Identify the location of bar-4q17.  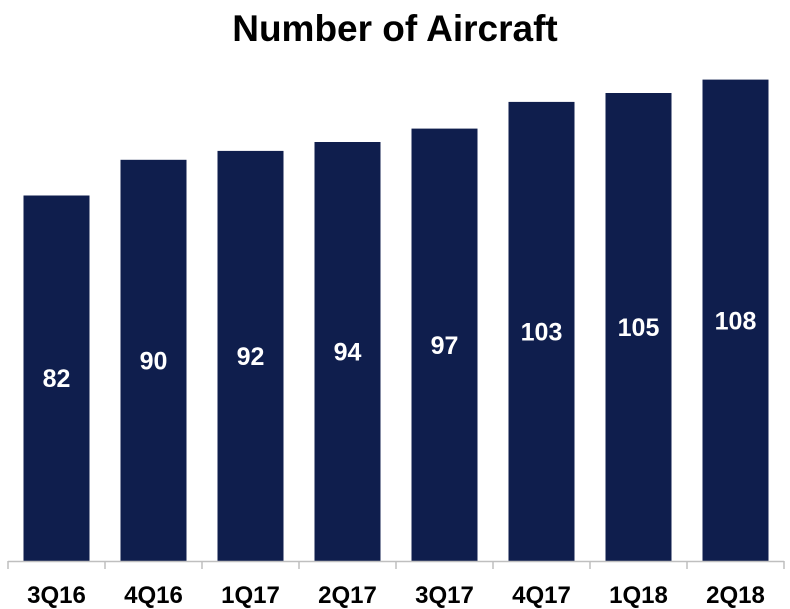
(541, 331).